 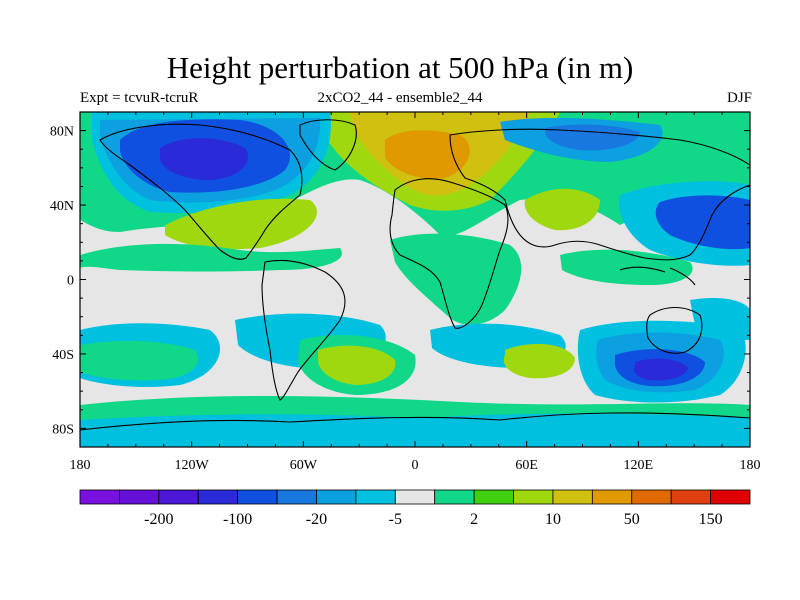 What do you see at coordinates (192, 465) in the screenshot?
I see `longitude-label: 120W` at bounding box center [192, 465].